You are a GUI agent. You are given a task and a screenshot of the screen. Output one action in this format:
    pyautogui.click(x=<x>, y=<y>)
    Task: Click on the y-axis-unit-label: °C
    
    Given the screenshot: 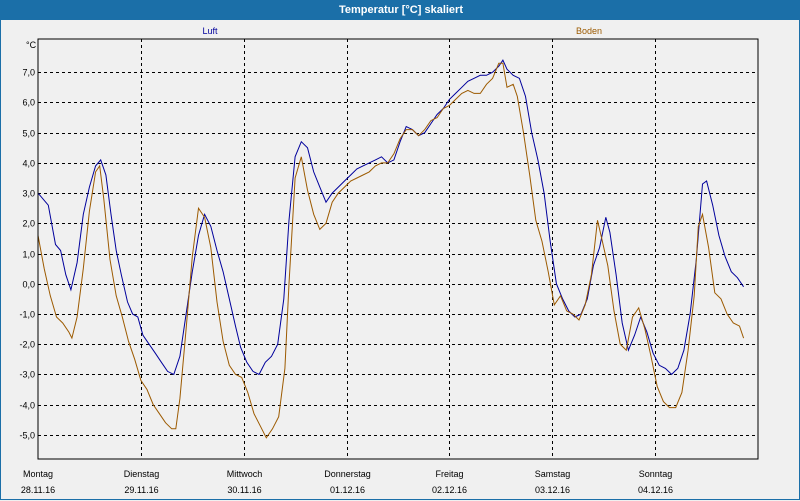 What is the action you would take?
    pyautogui.click(x=31, y=45)
    